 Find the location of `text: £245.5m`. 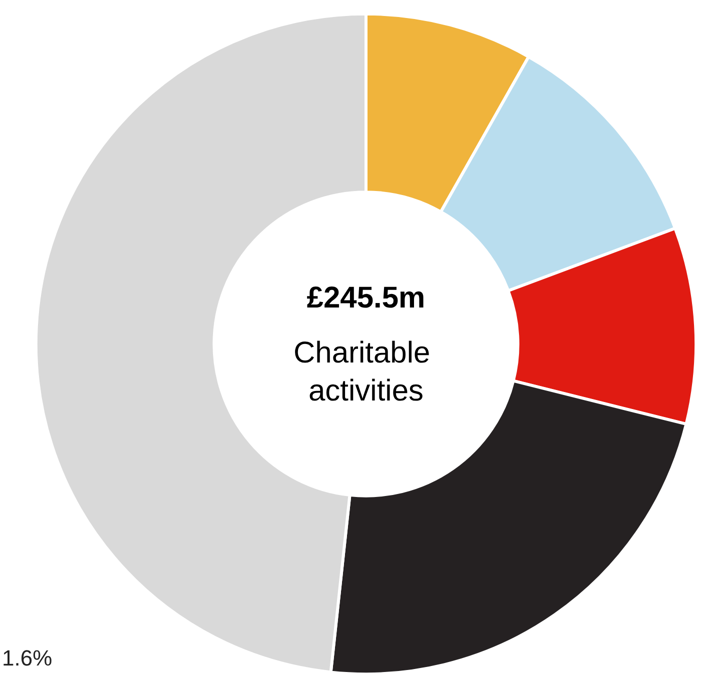

text: £245.5m is located at coordinates (366, 298).